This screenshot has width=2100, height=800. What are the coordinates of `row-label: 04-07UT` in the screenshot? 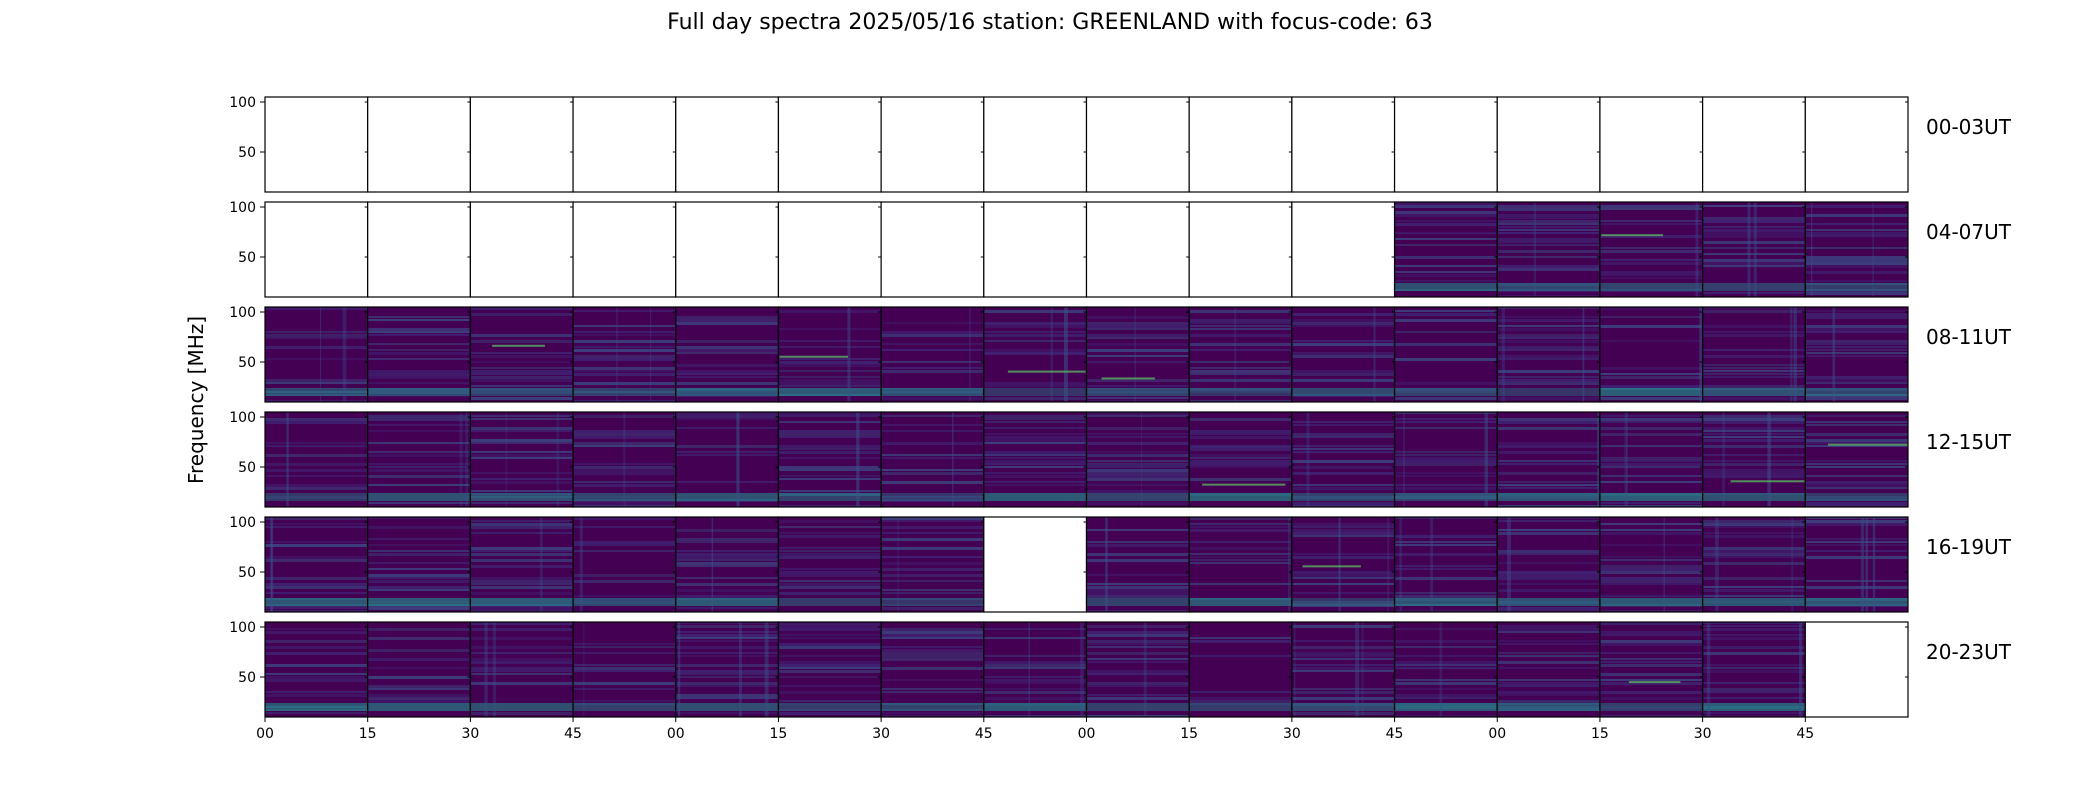 It's located at (1969, 232).